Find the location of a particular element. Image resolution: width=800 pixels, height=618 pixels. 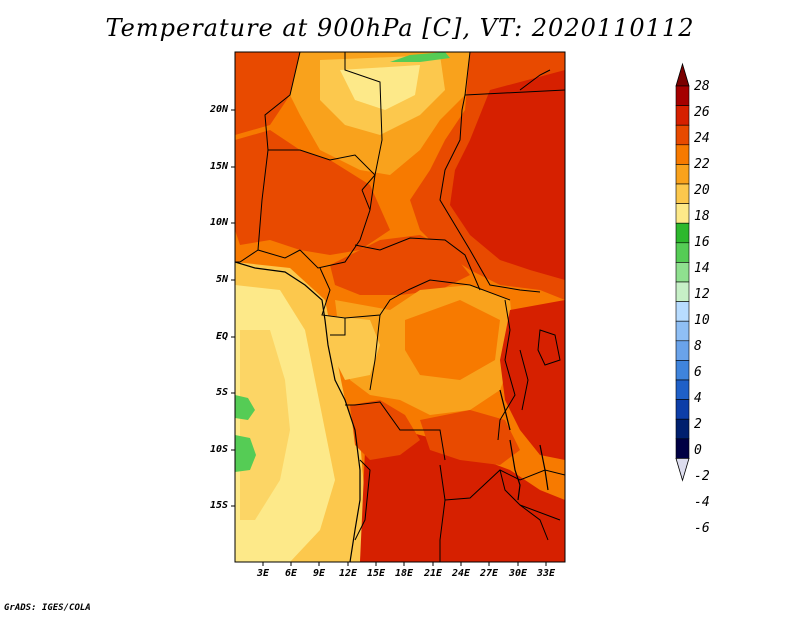

lat-label-15n: 15N is located at coordinates (218, 166).